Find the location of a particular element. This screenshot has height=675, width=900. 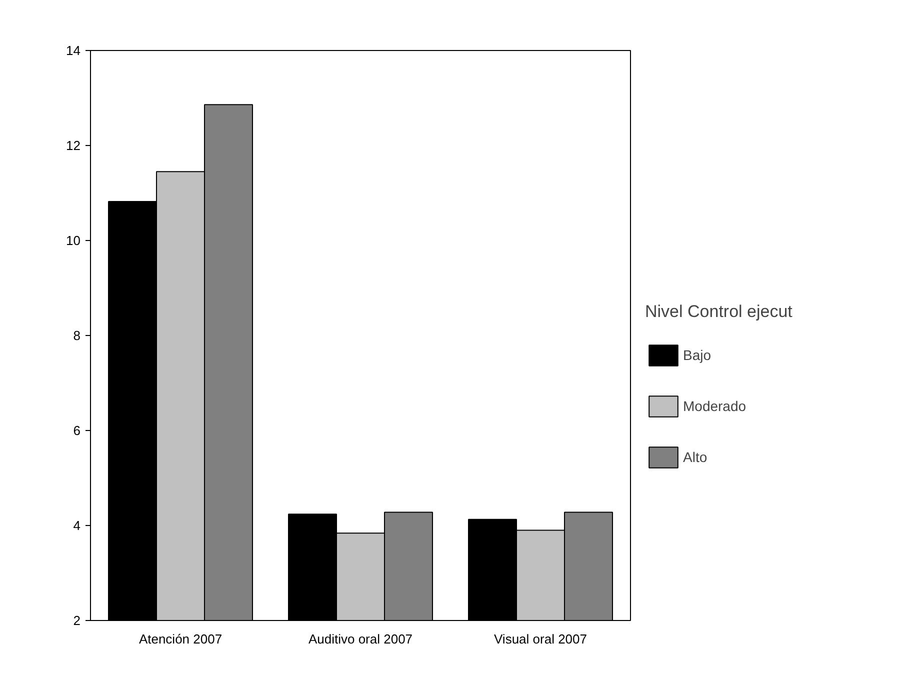

legend-label: Moderado is located at coordinates (714, 406).